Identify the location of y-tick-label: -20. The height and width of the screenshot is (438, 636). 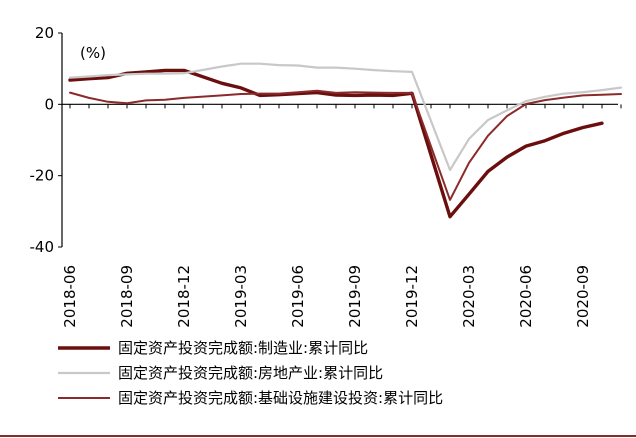
(42, 176).